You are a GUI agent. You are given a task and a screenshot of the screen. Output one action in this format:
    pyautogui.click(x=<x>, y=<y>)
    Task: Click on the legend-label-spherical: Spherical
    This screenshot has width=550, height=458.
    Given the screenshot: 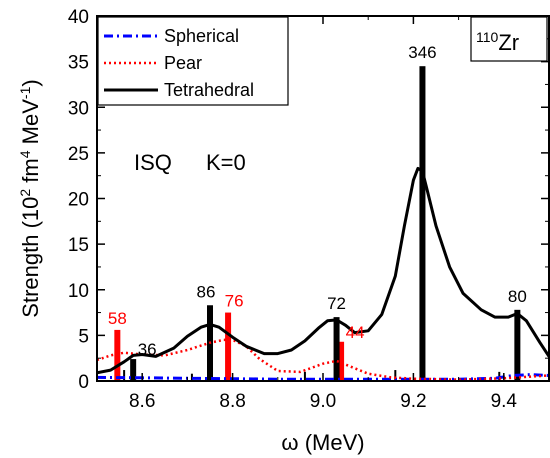 What is the action you would take?
    pyautogui.click(x=201, y=36)
    